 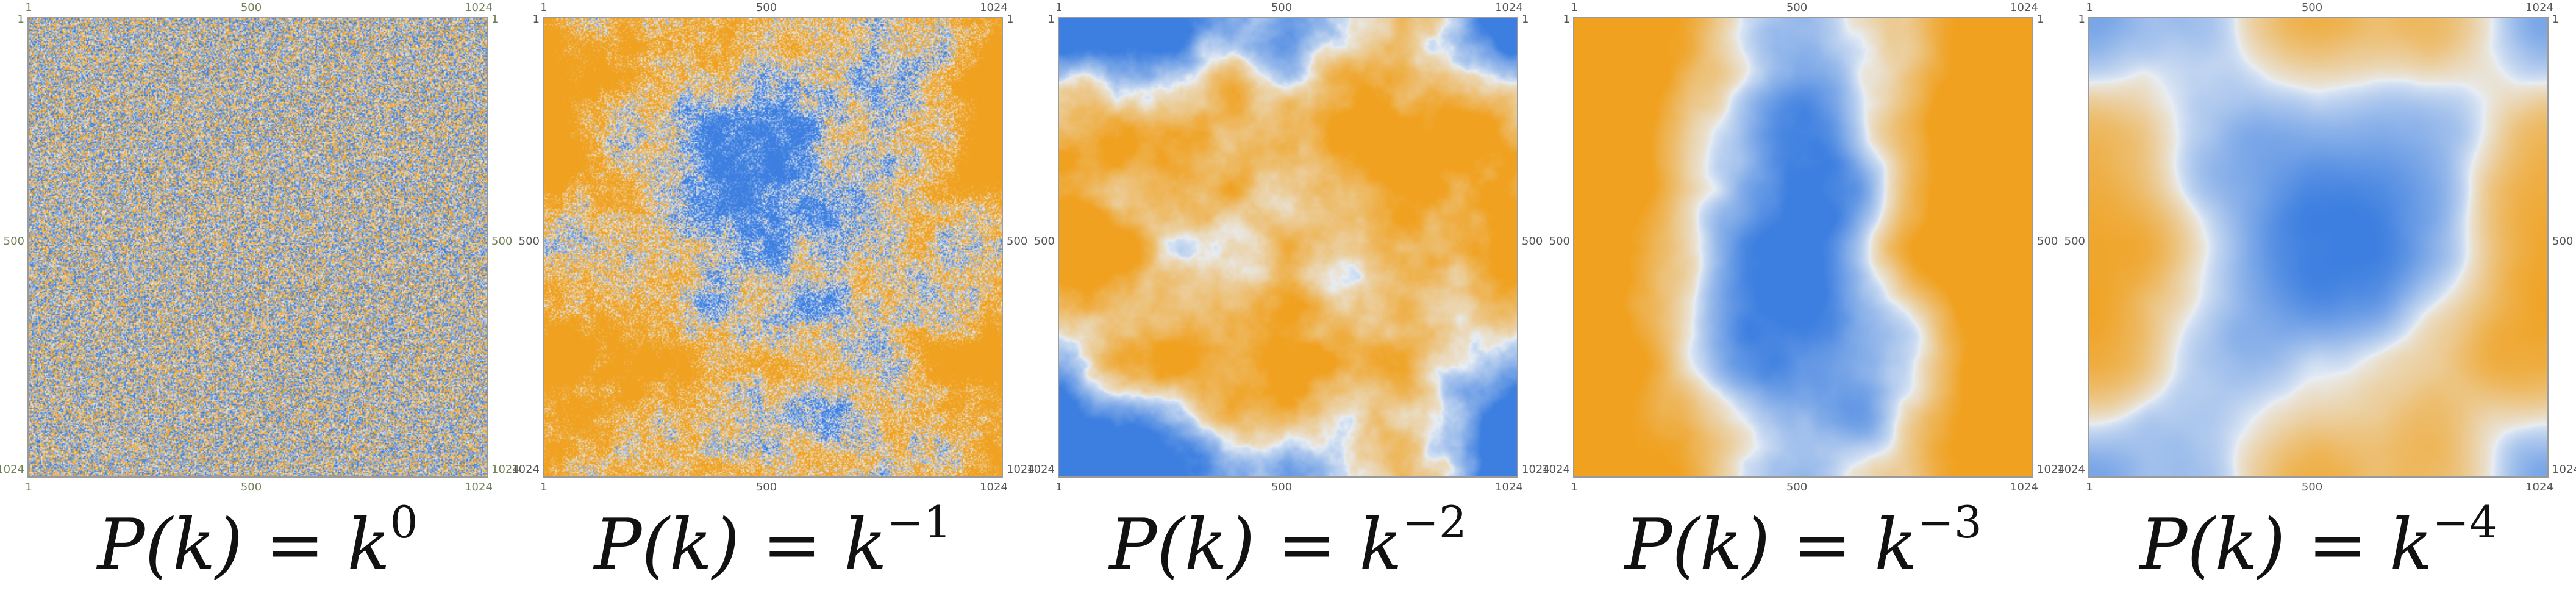 What do you see at coordinates (2464, 522) in the screenshot?
I see `caption-exponent: −4` at bounding box center [2464, 522].